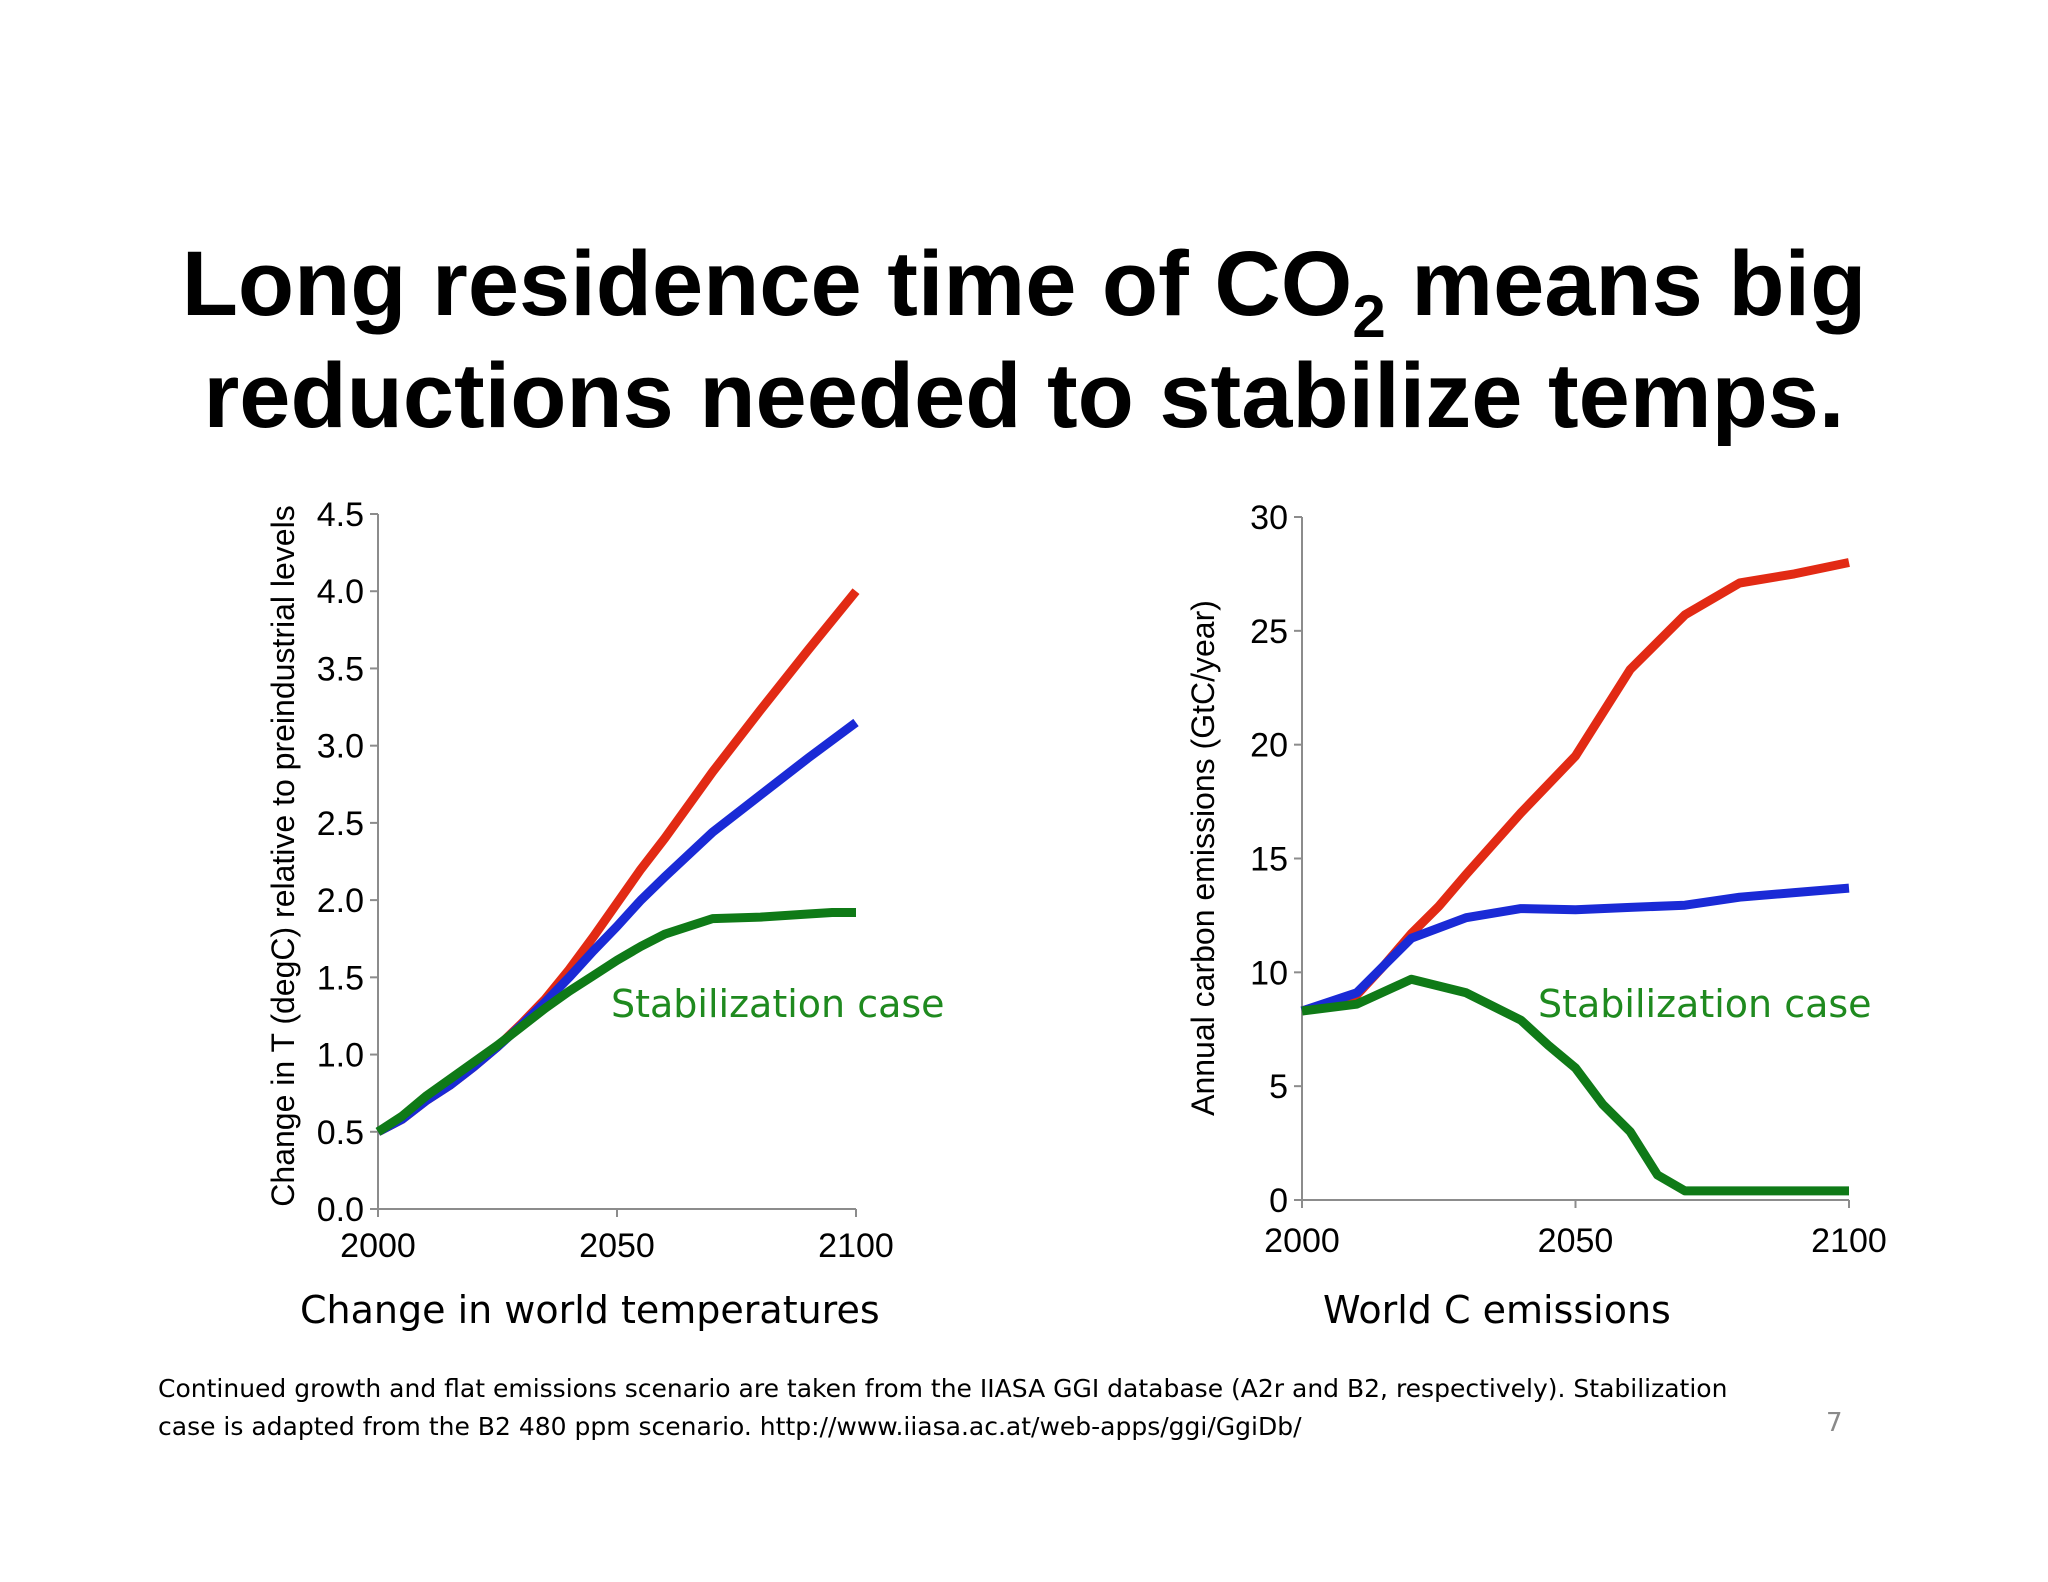 The image size is (2048, 1582). Describe the element at coordinates (1575, 949) in the screenshot. I see `emis-blue-series-line` at that location.